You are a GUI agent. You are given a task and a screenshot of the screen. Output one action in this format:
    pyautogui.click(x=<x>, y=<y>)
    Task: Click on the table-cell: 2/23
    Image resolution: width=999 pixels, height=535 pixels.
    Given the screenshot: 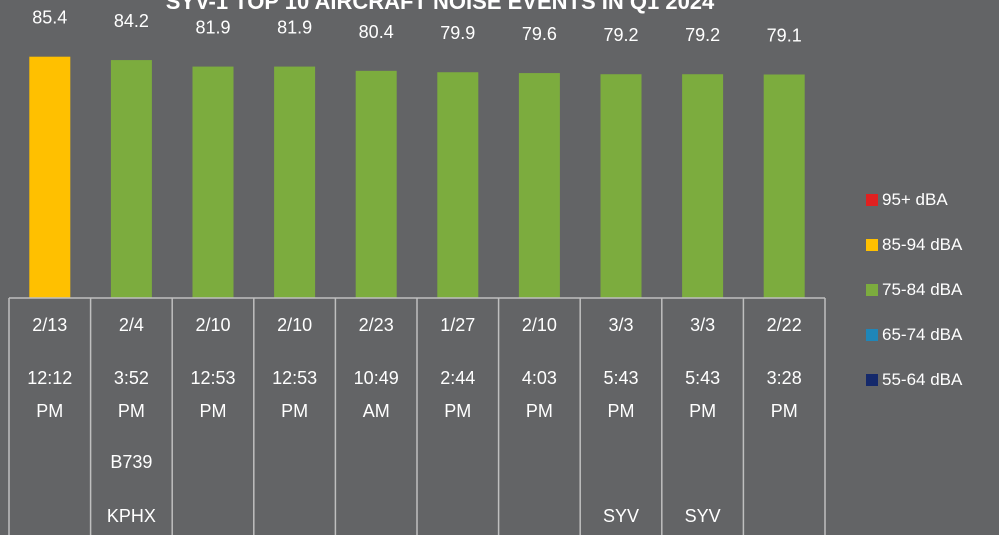 What is the action you would take?
    pyautogui.click(x=376, y=325)
    